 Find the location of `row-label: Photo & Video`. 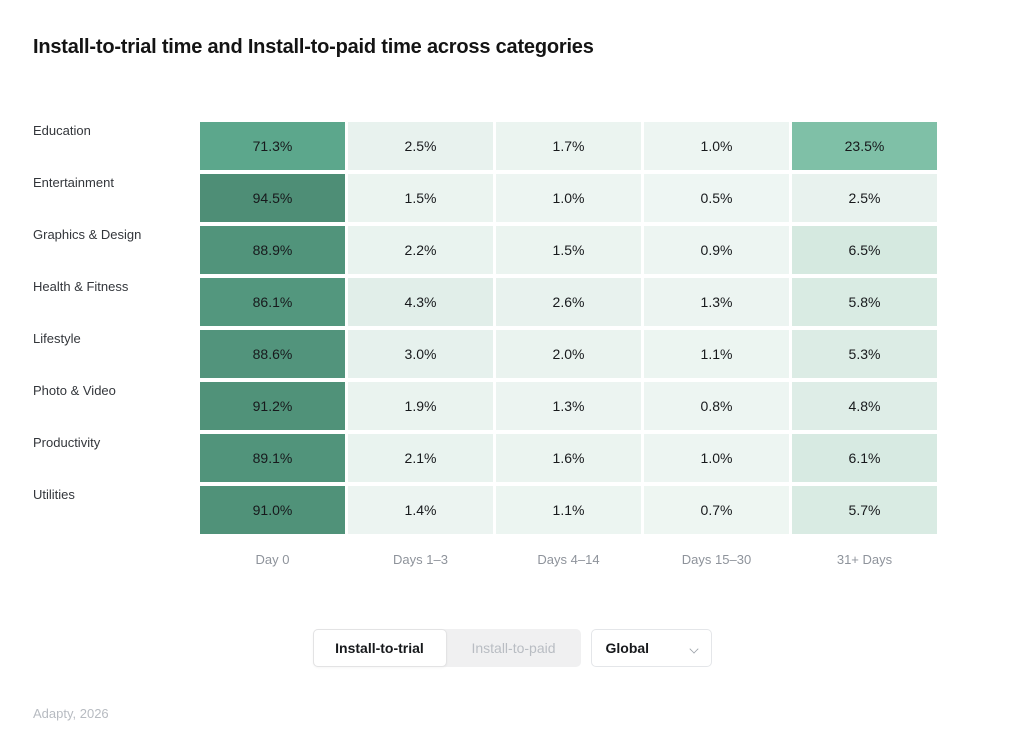

row-label: Photo & Video is located at coordinates (74, 390).